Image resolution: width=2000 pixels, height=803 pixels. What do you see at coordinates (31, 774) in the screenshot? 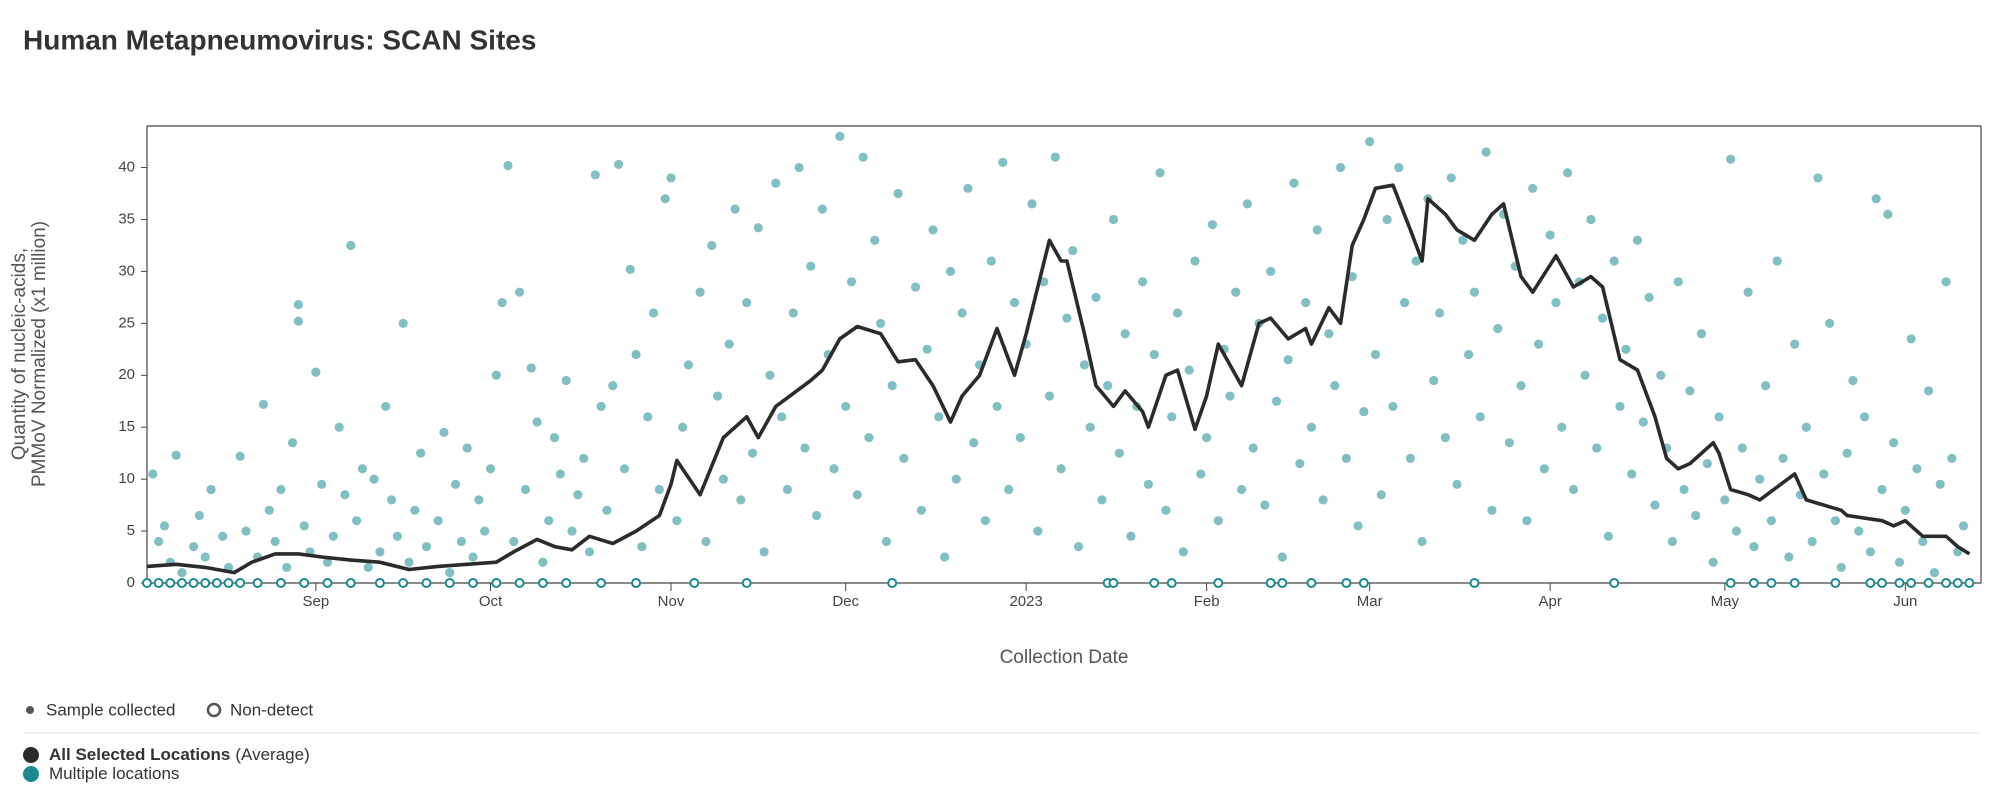
I see `legend-swatch` at bounding box center [31, 774].